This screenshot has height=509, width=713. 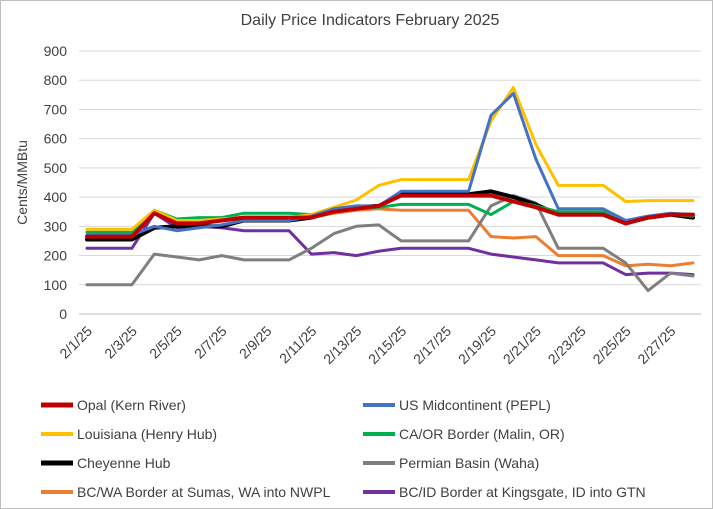 I want to click on y-tick-label: 300, so click(x=56, y=226).